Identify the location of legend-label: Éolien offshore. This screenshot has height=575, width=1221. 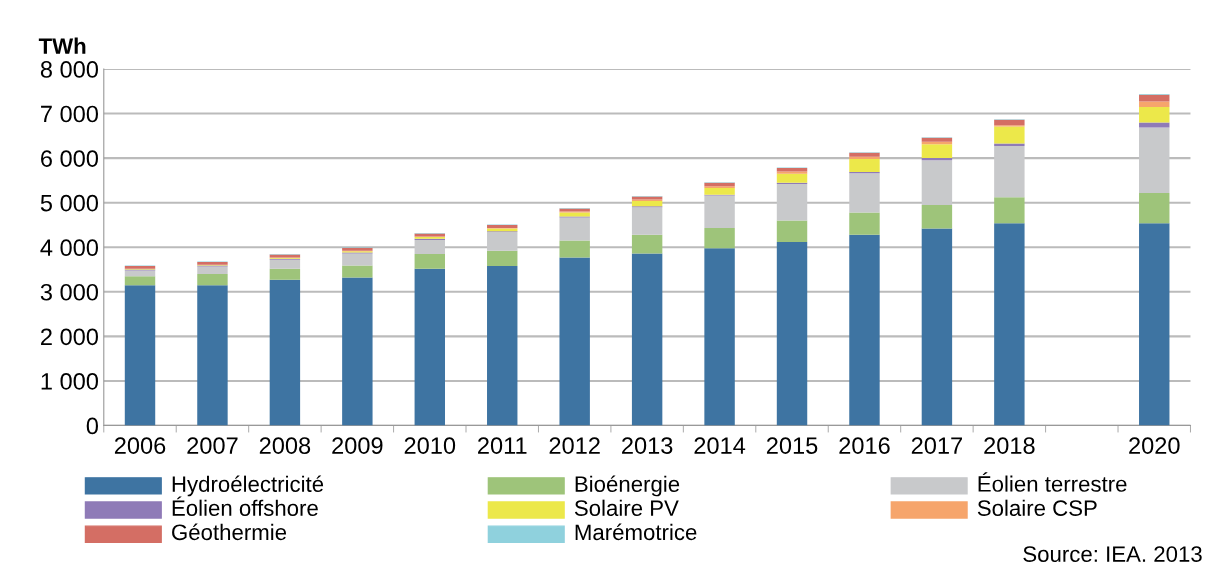
(245, 506).